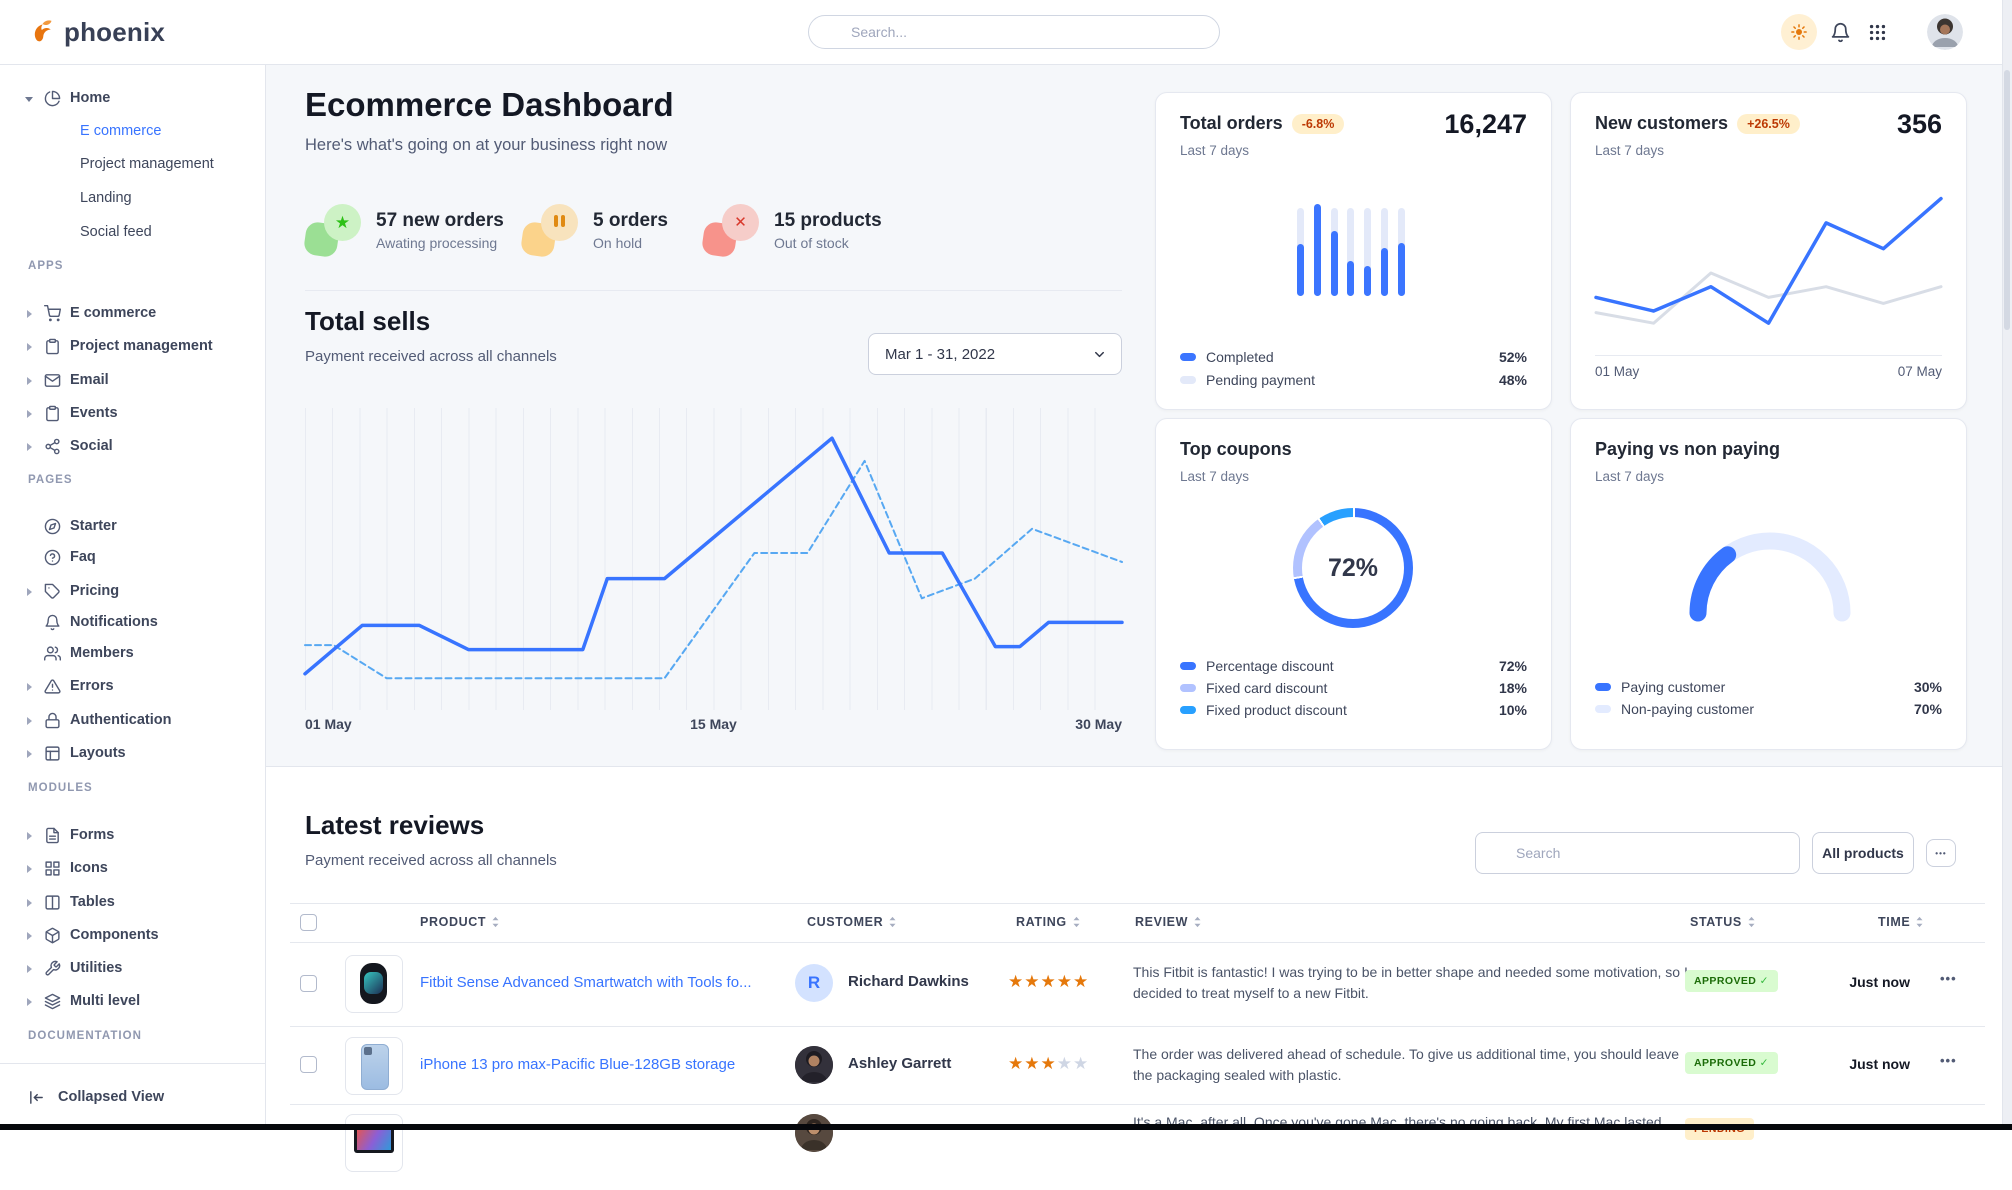  Describe the element at coordinates (105, 1001) in the screenshot. I see `sidebar-item-label: Multi level` at that location.